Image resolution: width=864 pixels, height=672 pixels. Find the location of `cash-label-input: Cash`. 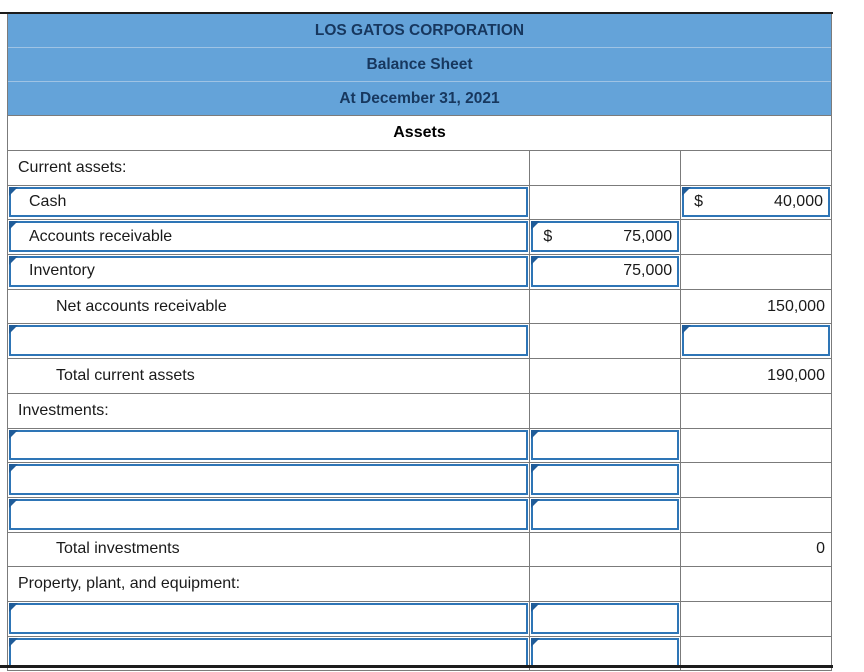

cash-label-input: Cash is located at coordinates (269, 202).